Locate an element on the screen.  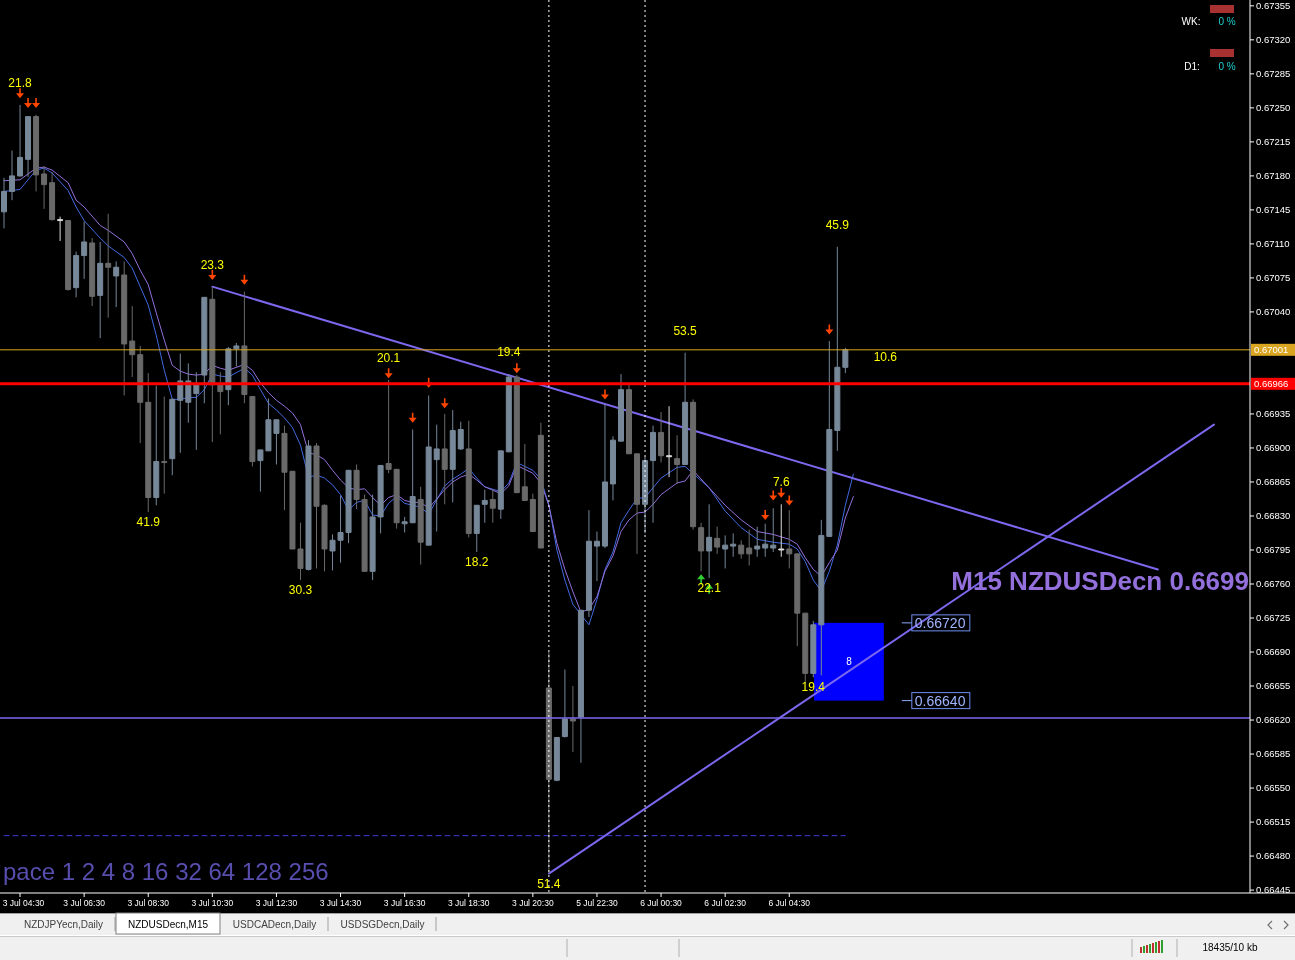
x-tick-label: 6 Jul 04:30 is located at coordinates (789, 903).